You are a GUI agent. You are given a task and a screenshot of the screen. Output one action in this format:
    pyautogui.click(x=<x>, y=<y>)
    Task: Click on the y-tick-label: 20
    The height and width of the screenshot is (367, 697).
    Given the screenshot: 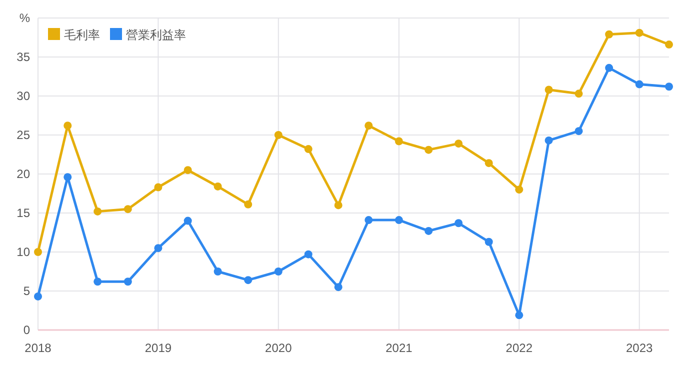 What is the action you would take?
    pyautogui.click(x=23, y=174)
    